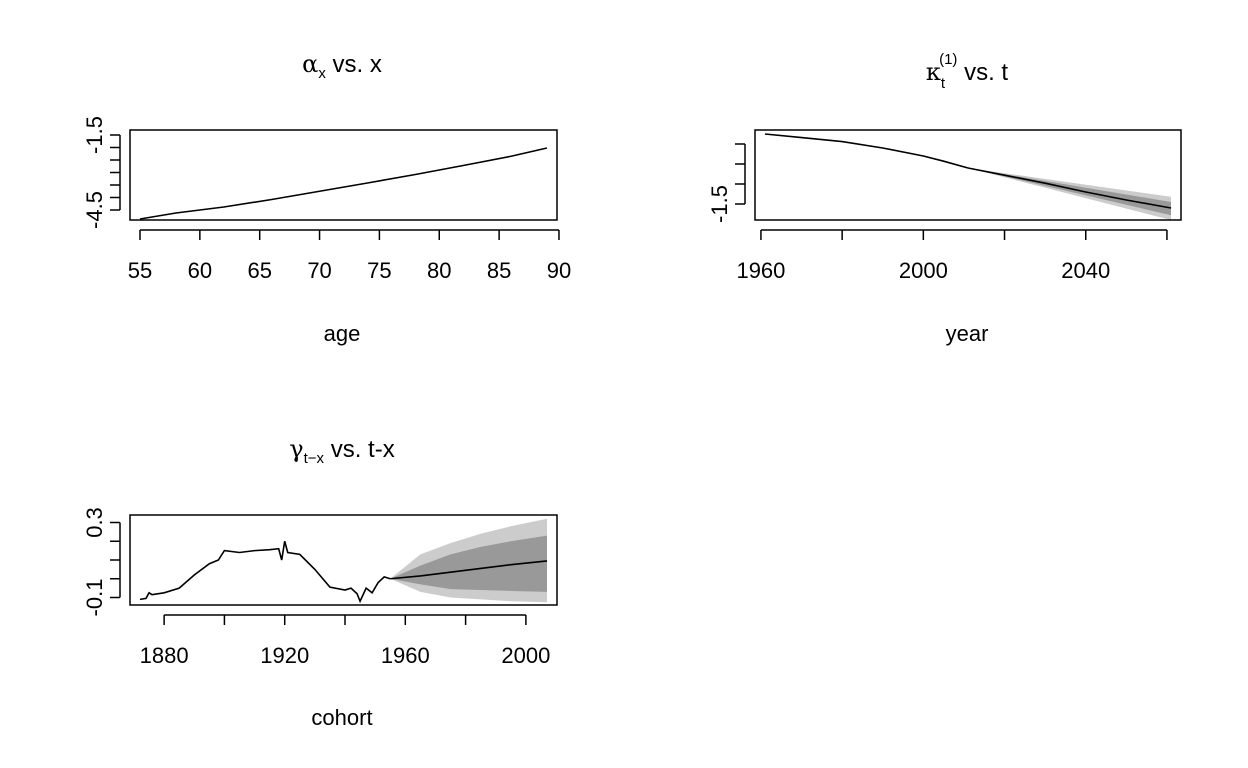  What do you see at coordinates (719, 204) in the screenshot?
I see `kappa-y-tick-label: -1.5` at bounding box center [719, 204].